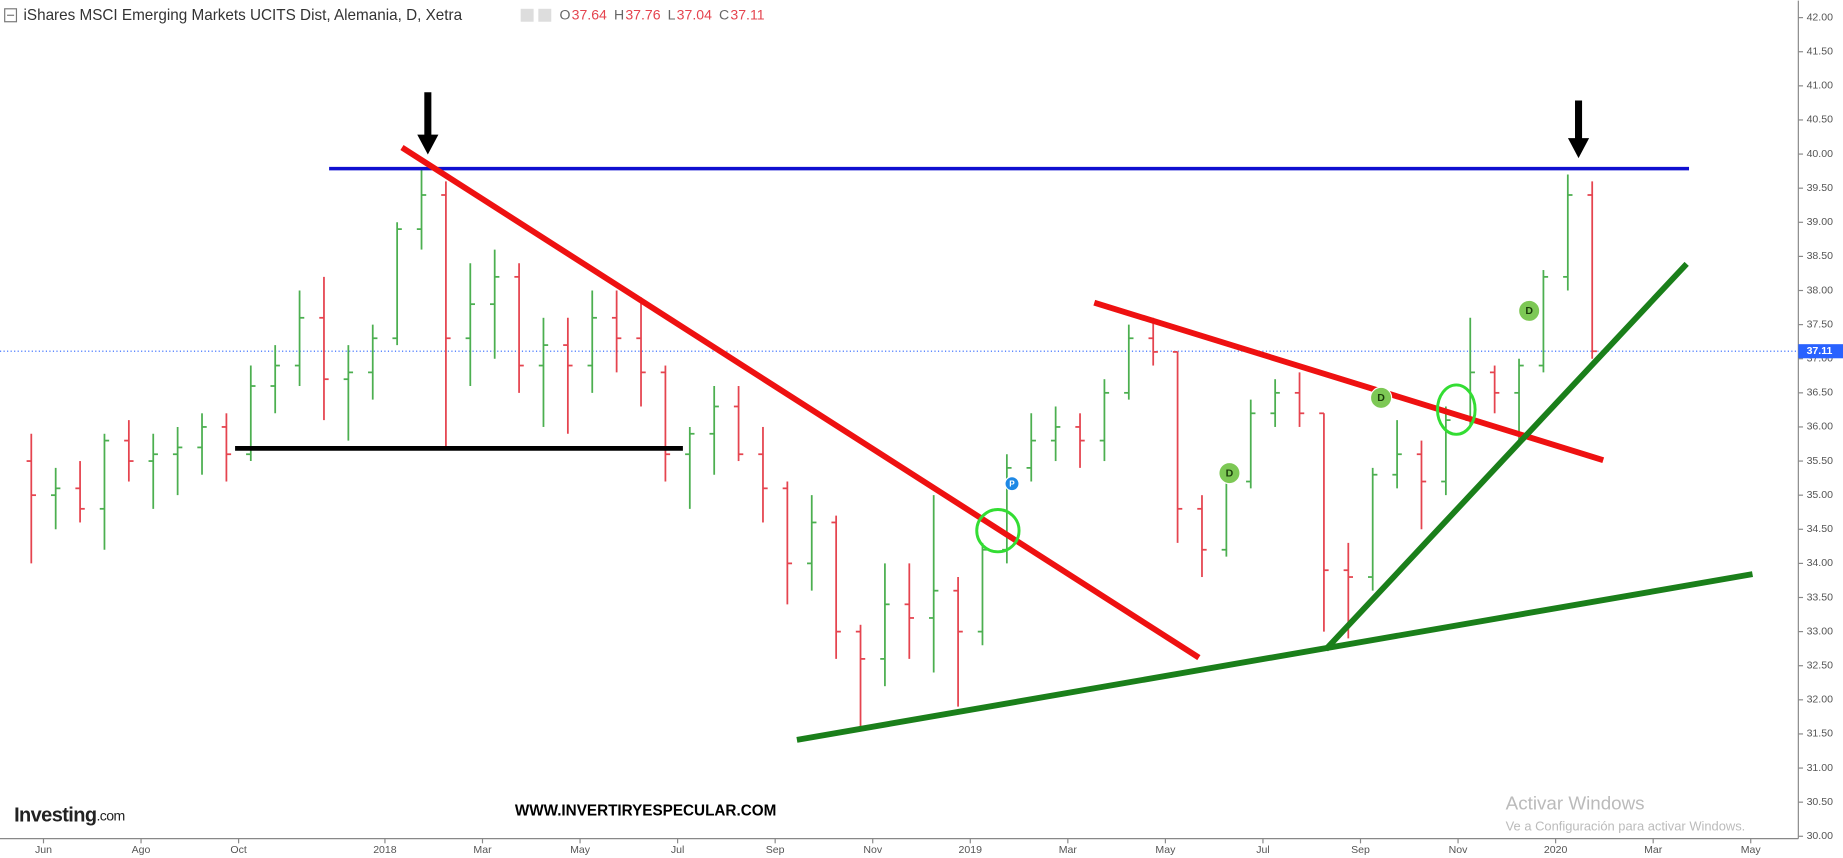  Describe the element at coordinates (661, 15) in the screenshot. I see `ohlc-readout: O 37.64 H 37.76 L 37.04 C 37.11` at that location.